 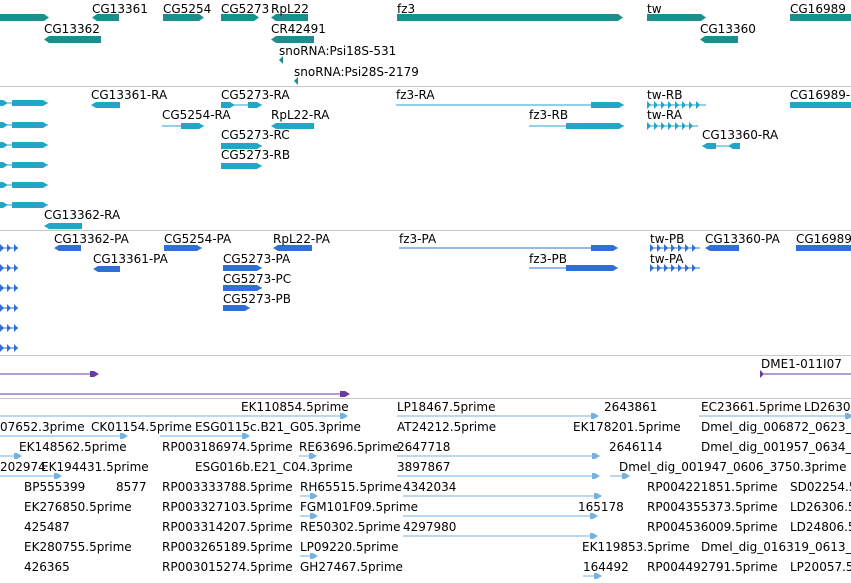 I want to click on est-label: SD02254.5, so click(x=820, y=487).